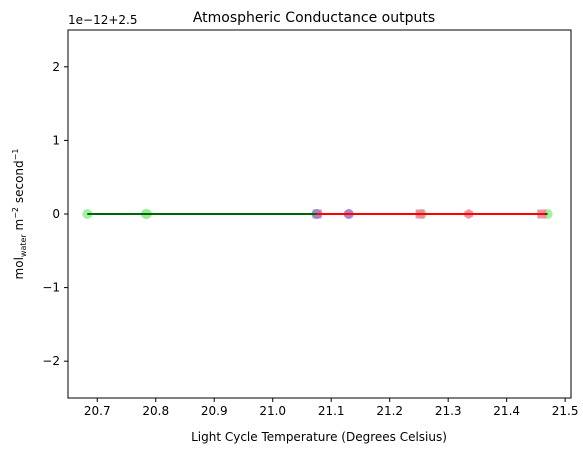  Describe the element at coordinates (51, 361) in the screenshot. I see `y-tick-label: −2` at that location.